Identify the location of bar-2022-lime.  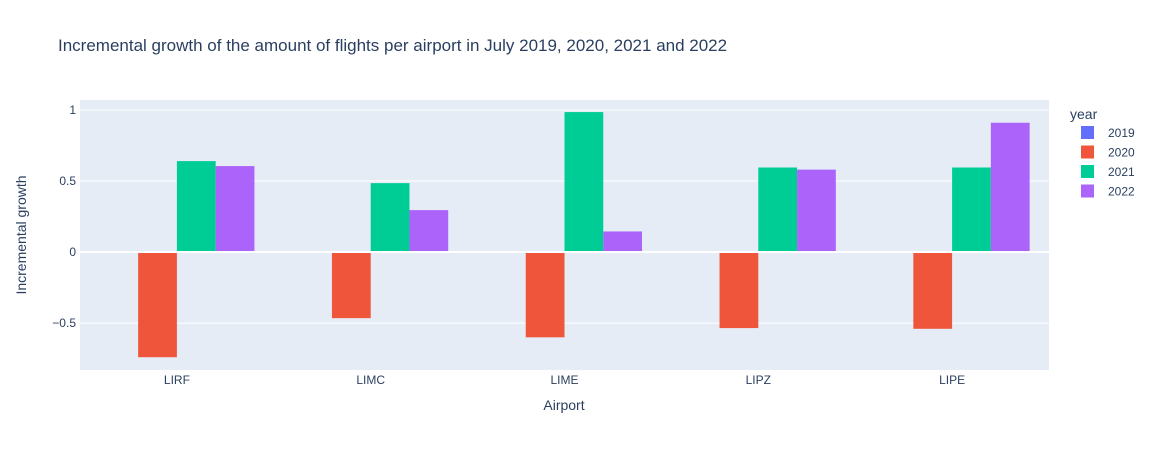
(623, 242).